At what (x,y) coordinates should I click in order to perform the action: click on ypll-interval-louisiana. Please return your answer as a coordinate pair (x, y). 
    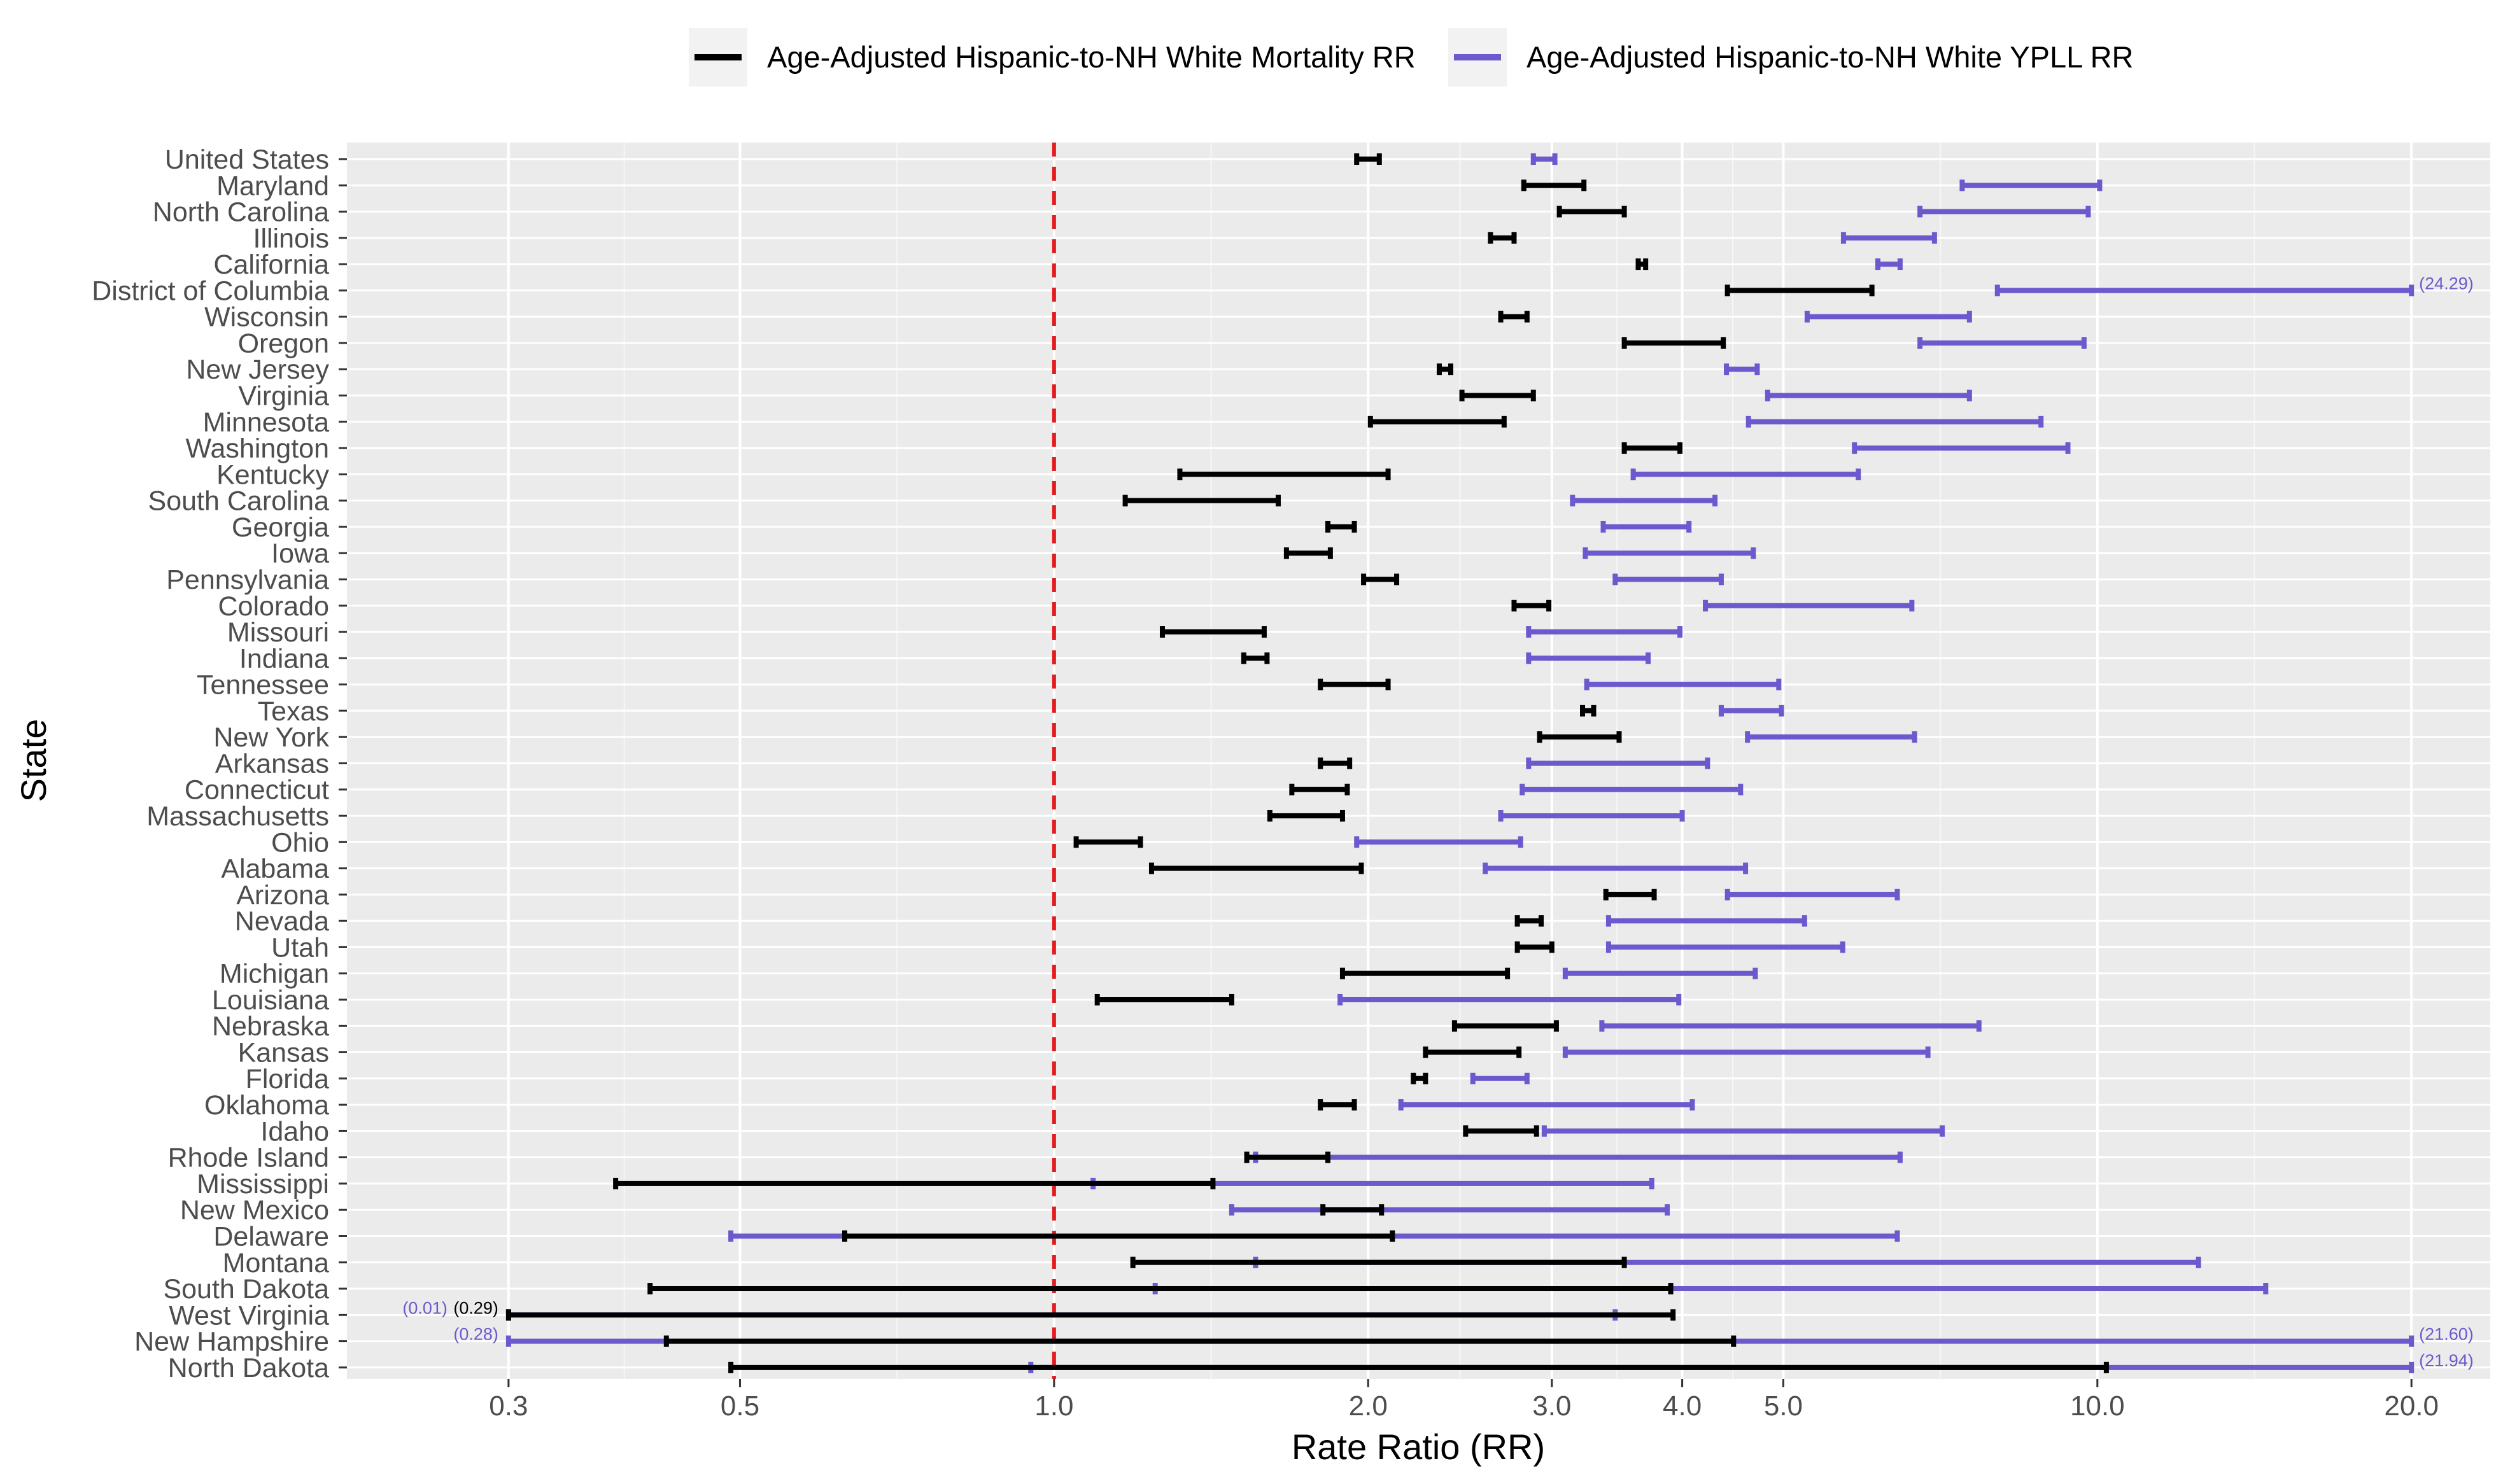
    Looking at the image, I should click on (1509, 999).